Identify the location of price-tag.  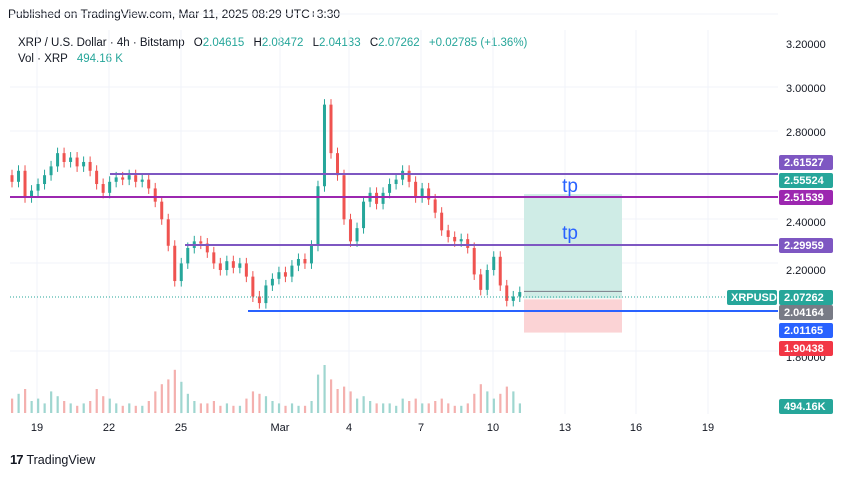
(806, 180).